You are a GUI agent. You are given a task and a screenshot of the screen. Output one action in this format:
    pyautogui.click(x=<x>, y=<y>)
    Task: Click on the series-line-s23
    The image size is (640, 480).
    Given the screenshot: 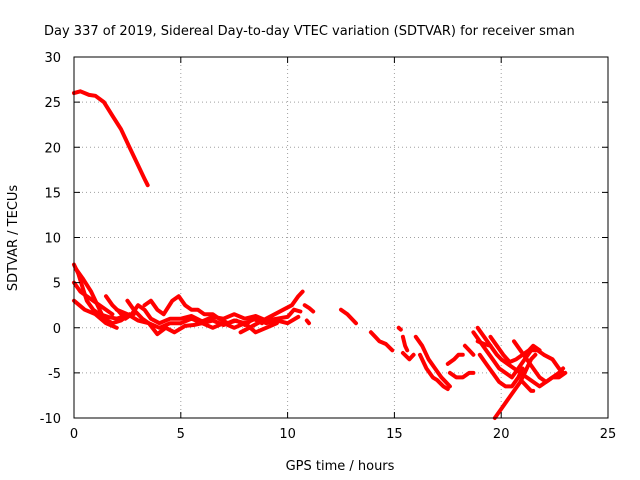 What is the action you would take?
    pyautogui.click(x=461, y=375)
    